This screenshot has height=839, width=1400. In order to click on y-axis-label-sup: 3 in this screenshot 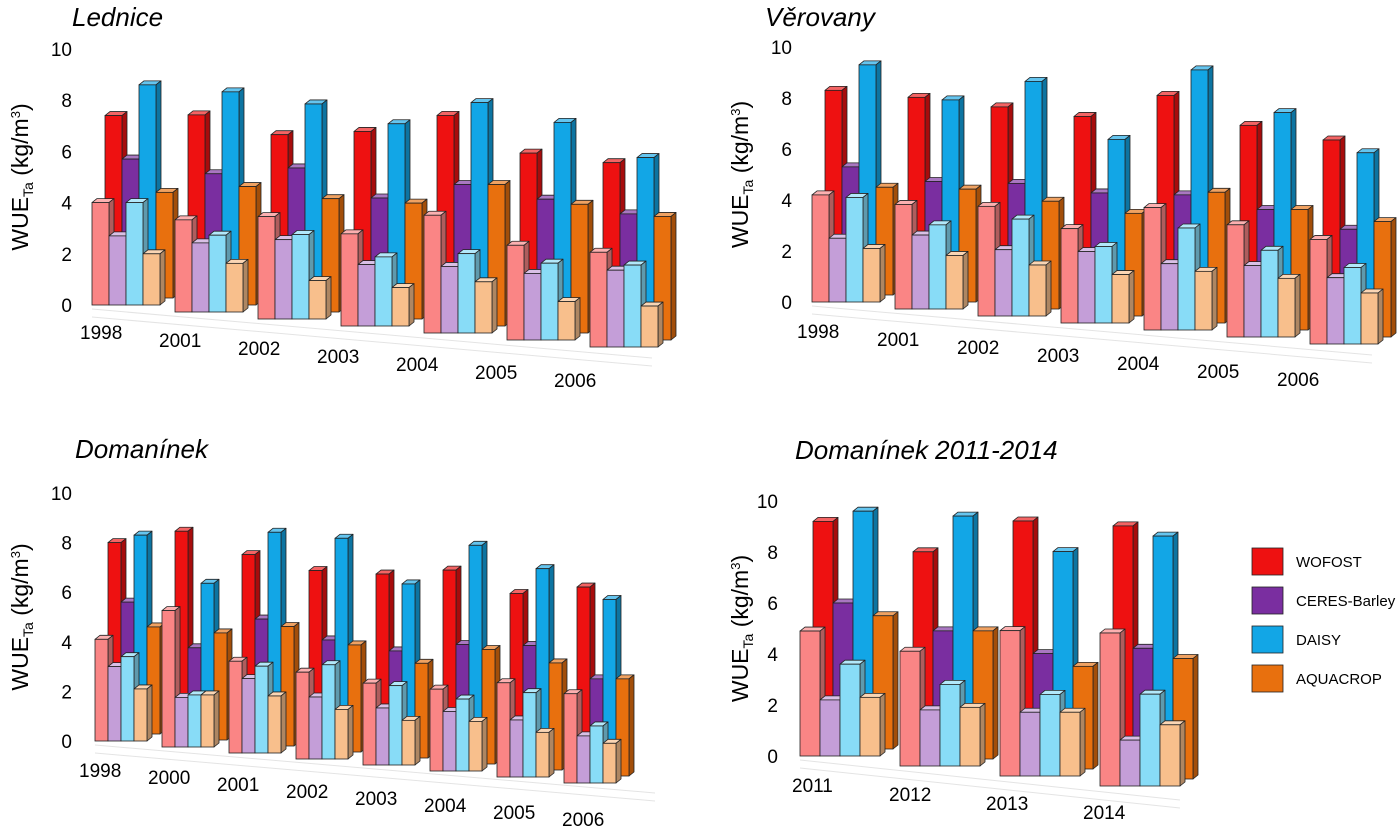, I will do `click(15, 114)`.